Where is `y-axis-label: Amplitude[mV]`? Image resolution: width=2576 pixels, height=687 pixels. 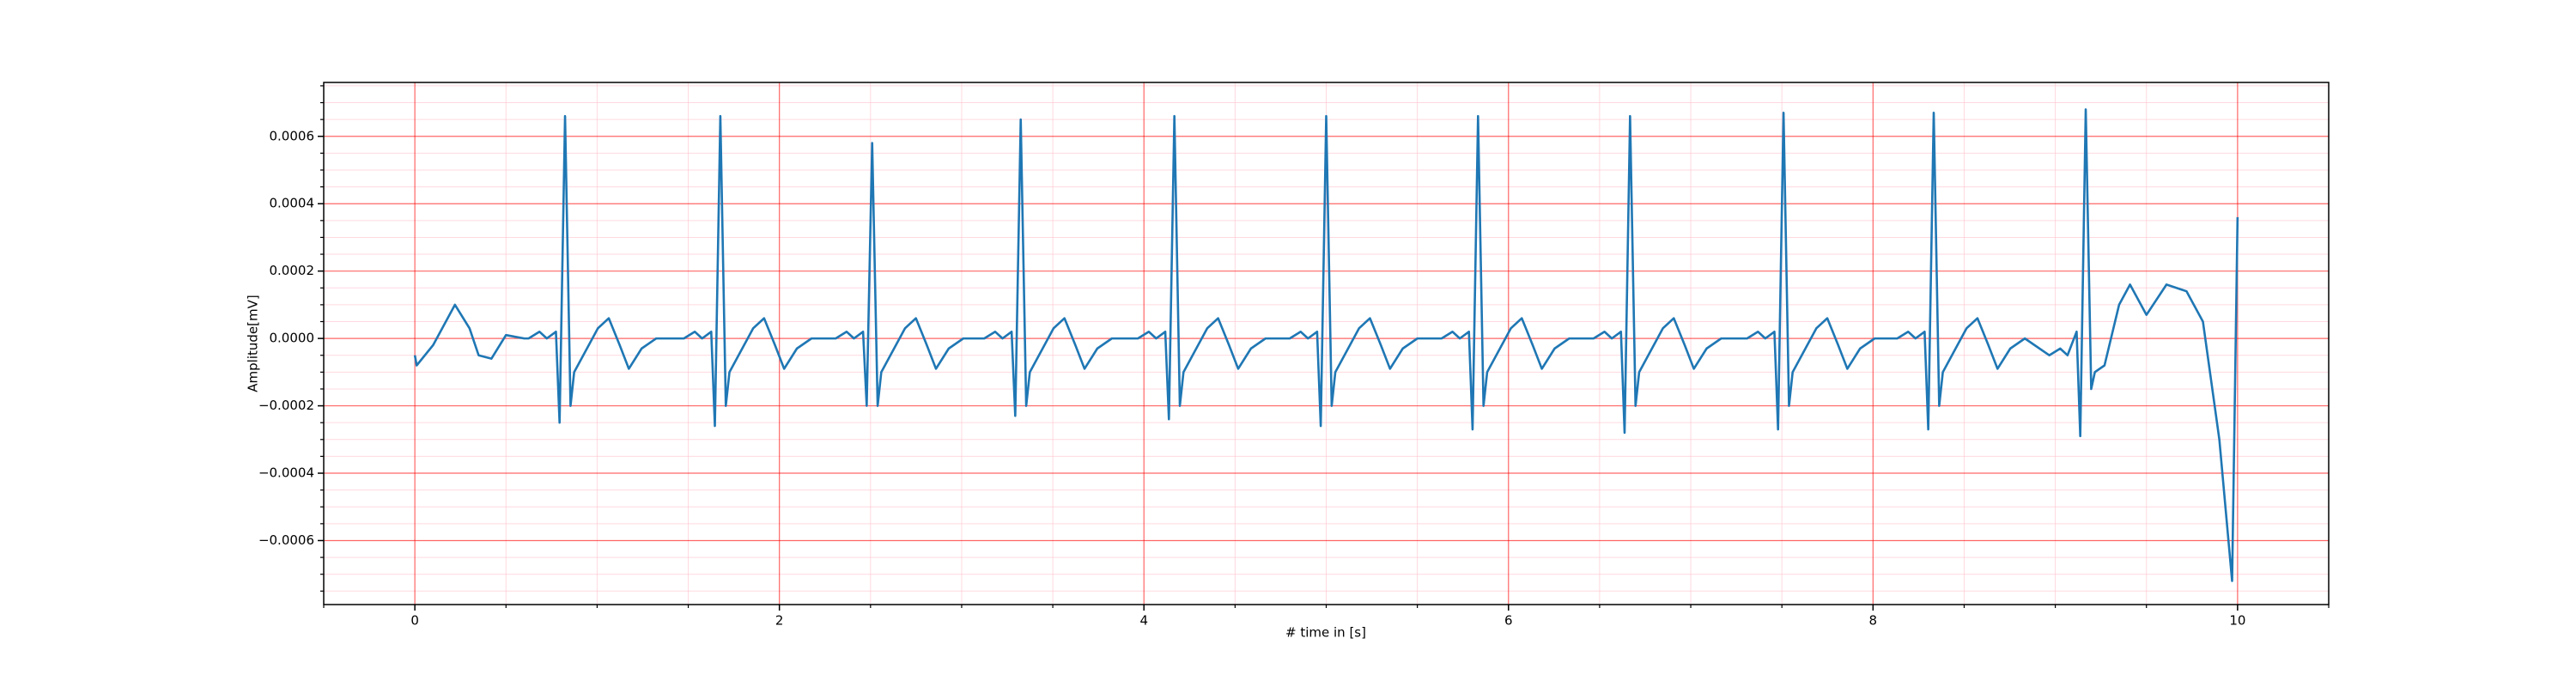 y-axis-label: Amplitude[mV] is located at coordinates (253, 343).